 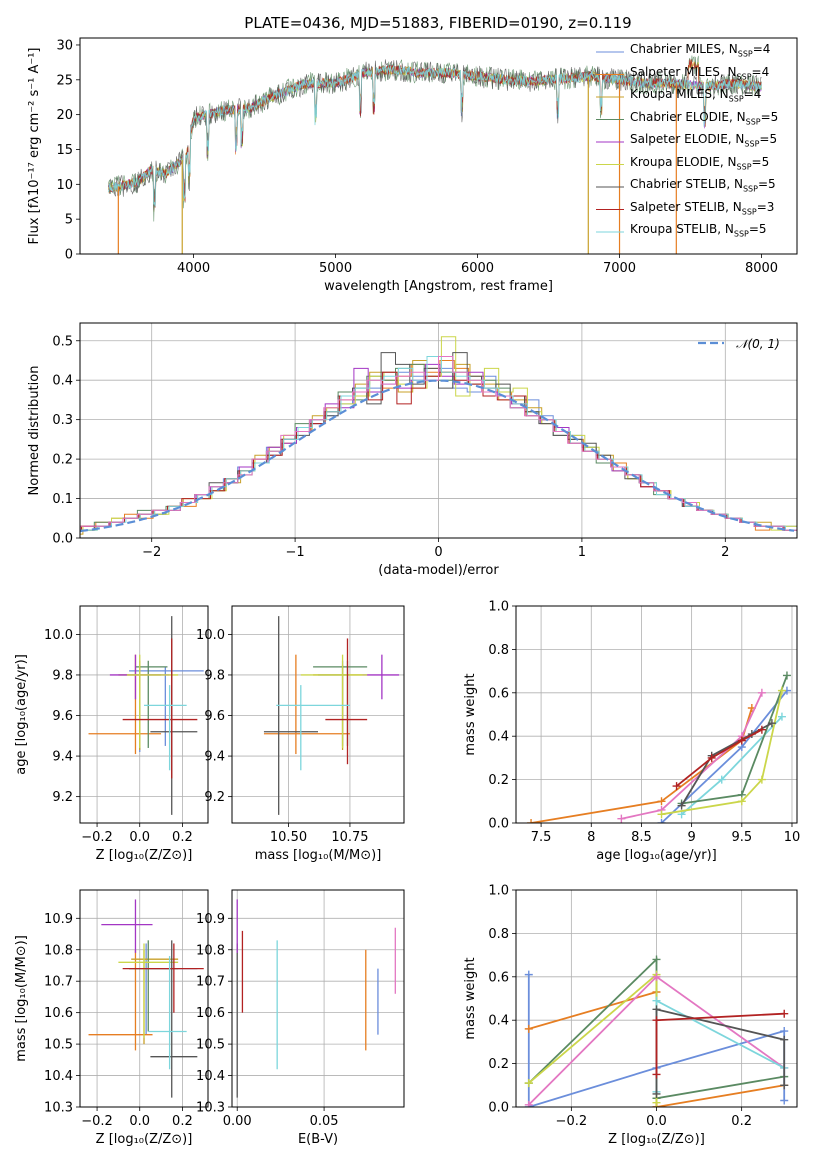 What do you see at coordinates (498, 1021) in the screenshot?
I see `y-tick-label: 0.4` at bounding box center [498, 1021].